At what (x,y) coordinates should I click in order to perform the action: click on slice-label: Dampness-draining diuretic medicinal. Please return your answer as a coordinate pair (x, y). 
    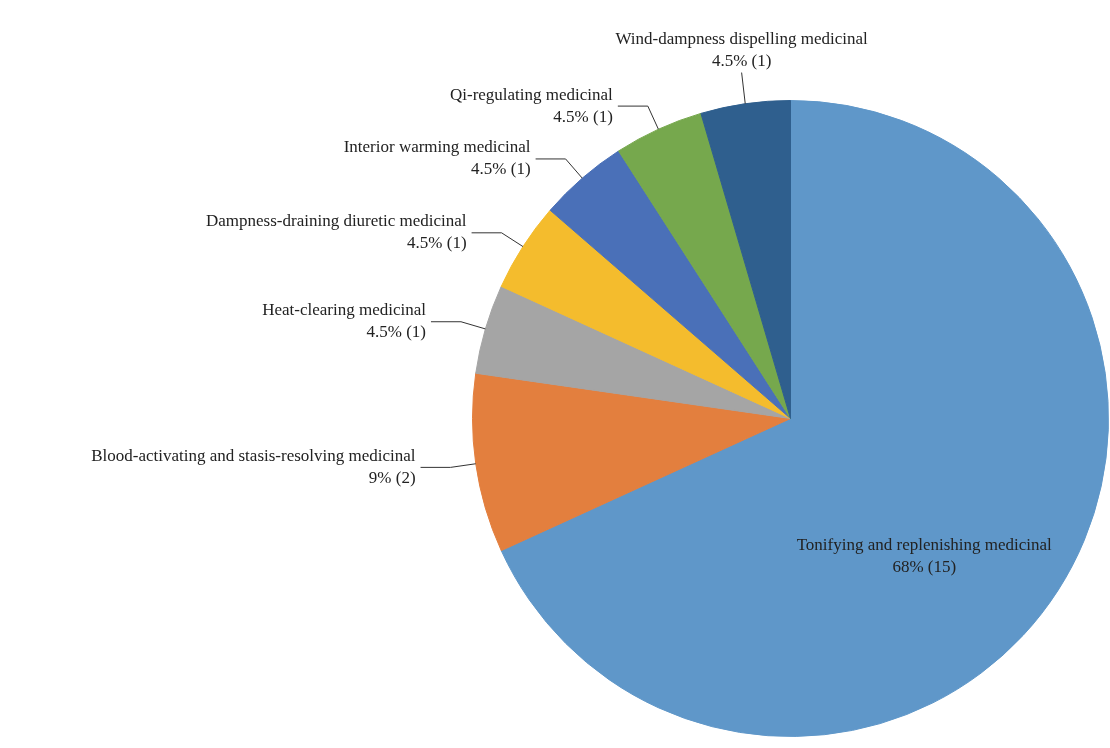
    Looking at the image, I should click on (336, 221).